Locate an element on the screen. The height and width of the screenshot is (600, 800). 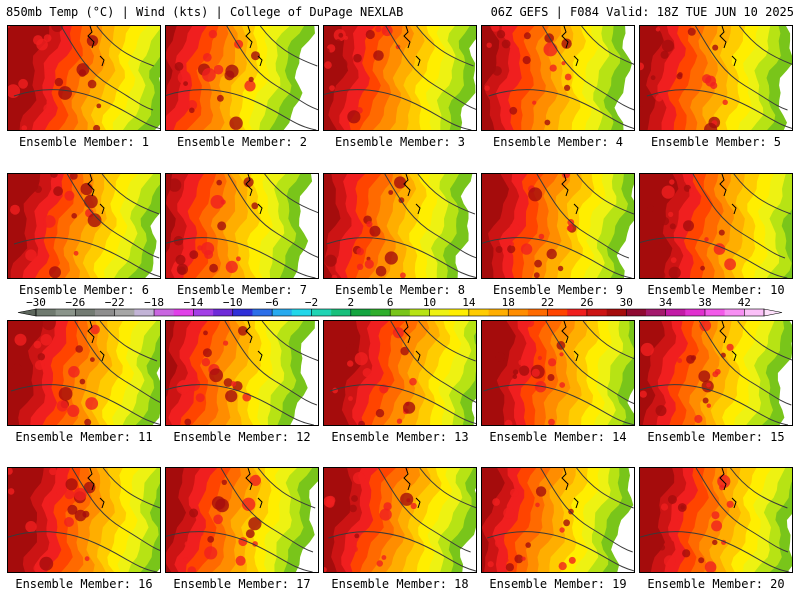
colorbar-tick-label: 30 is located at coordinates (626, 302).